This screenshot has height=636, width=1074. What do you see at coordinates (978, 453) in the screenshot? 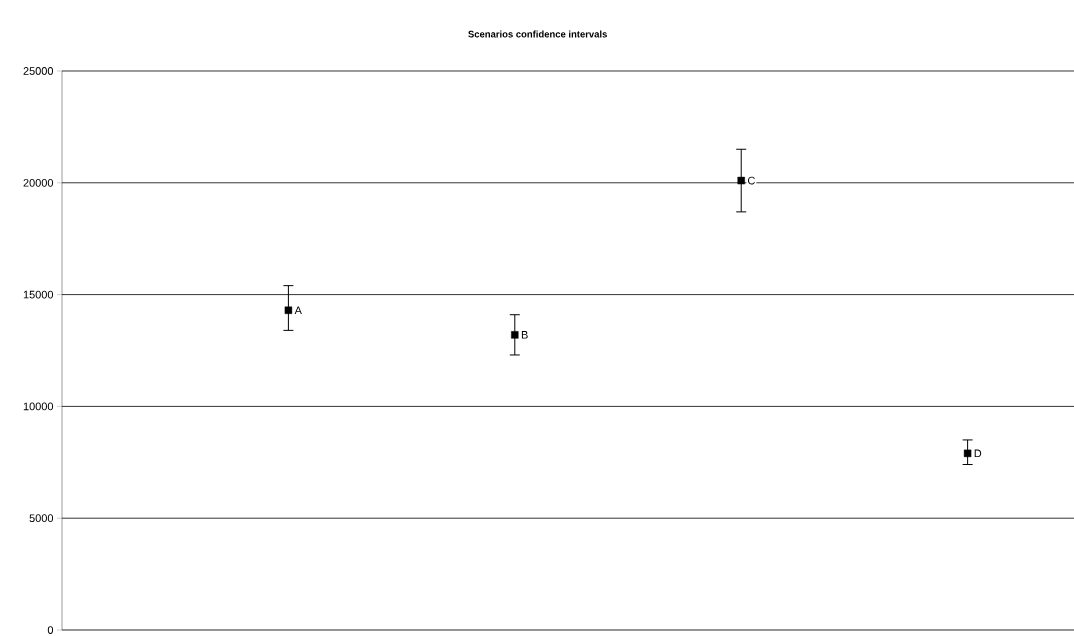
I see `series-label: D` at bounding box center [978, 453].